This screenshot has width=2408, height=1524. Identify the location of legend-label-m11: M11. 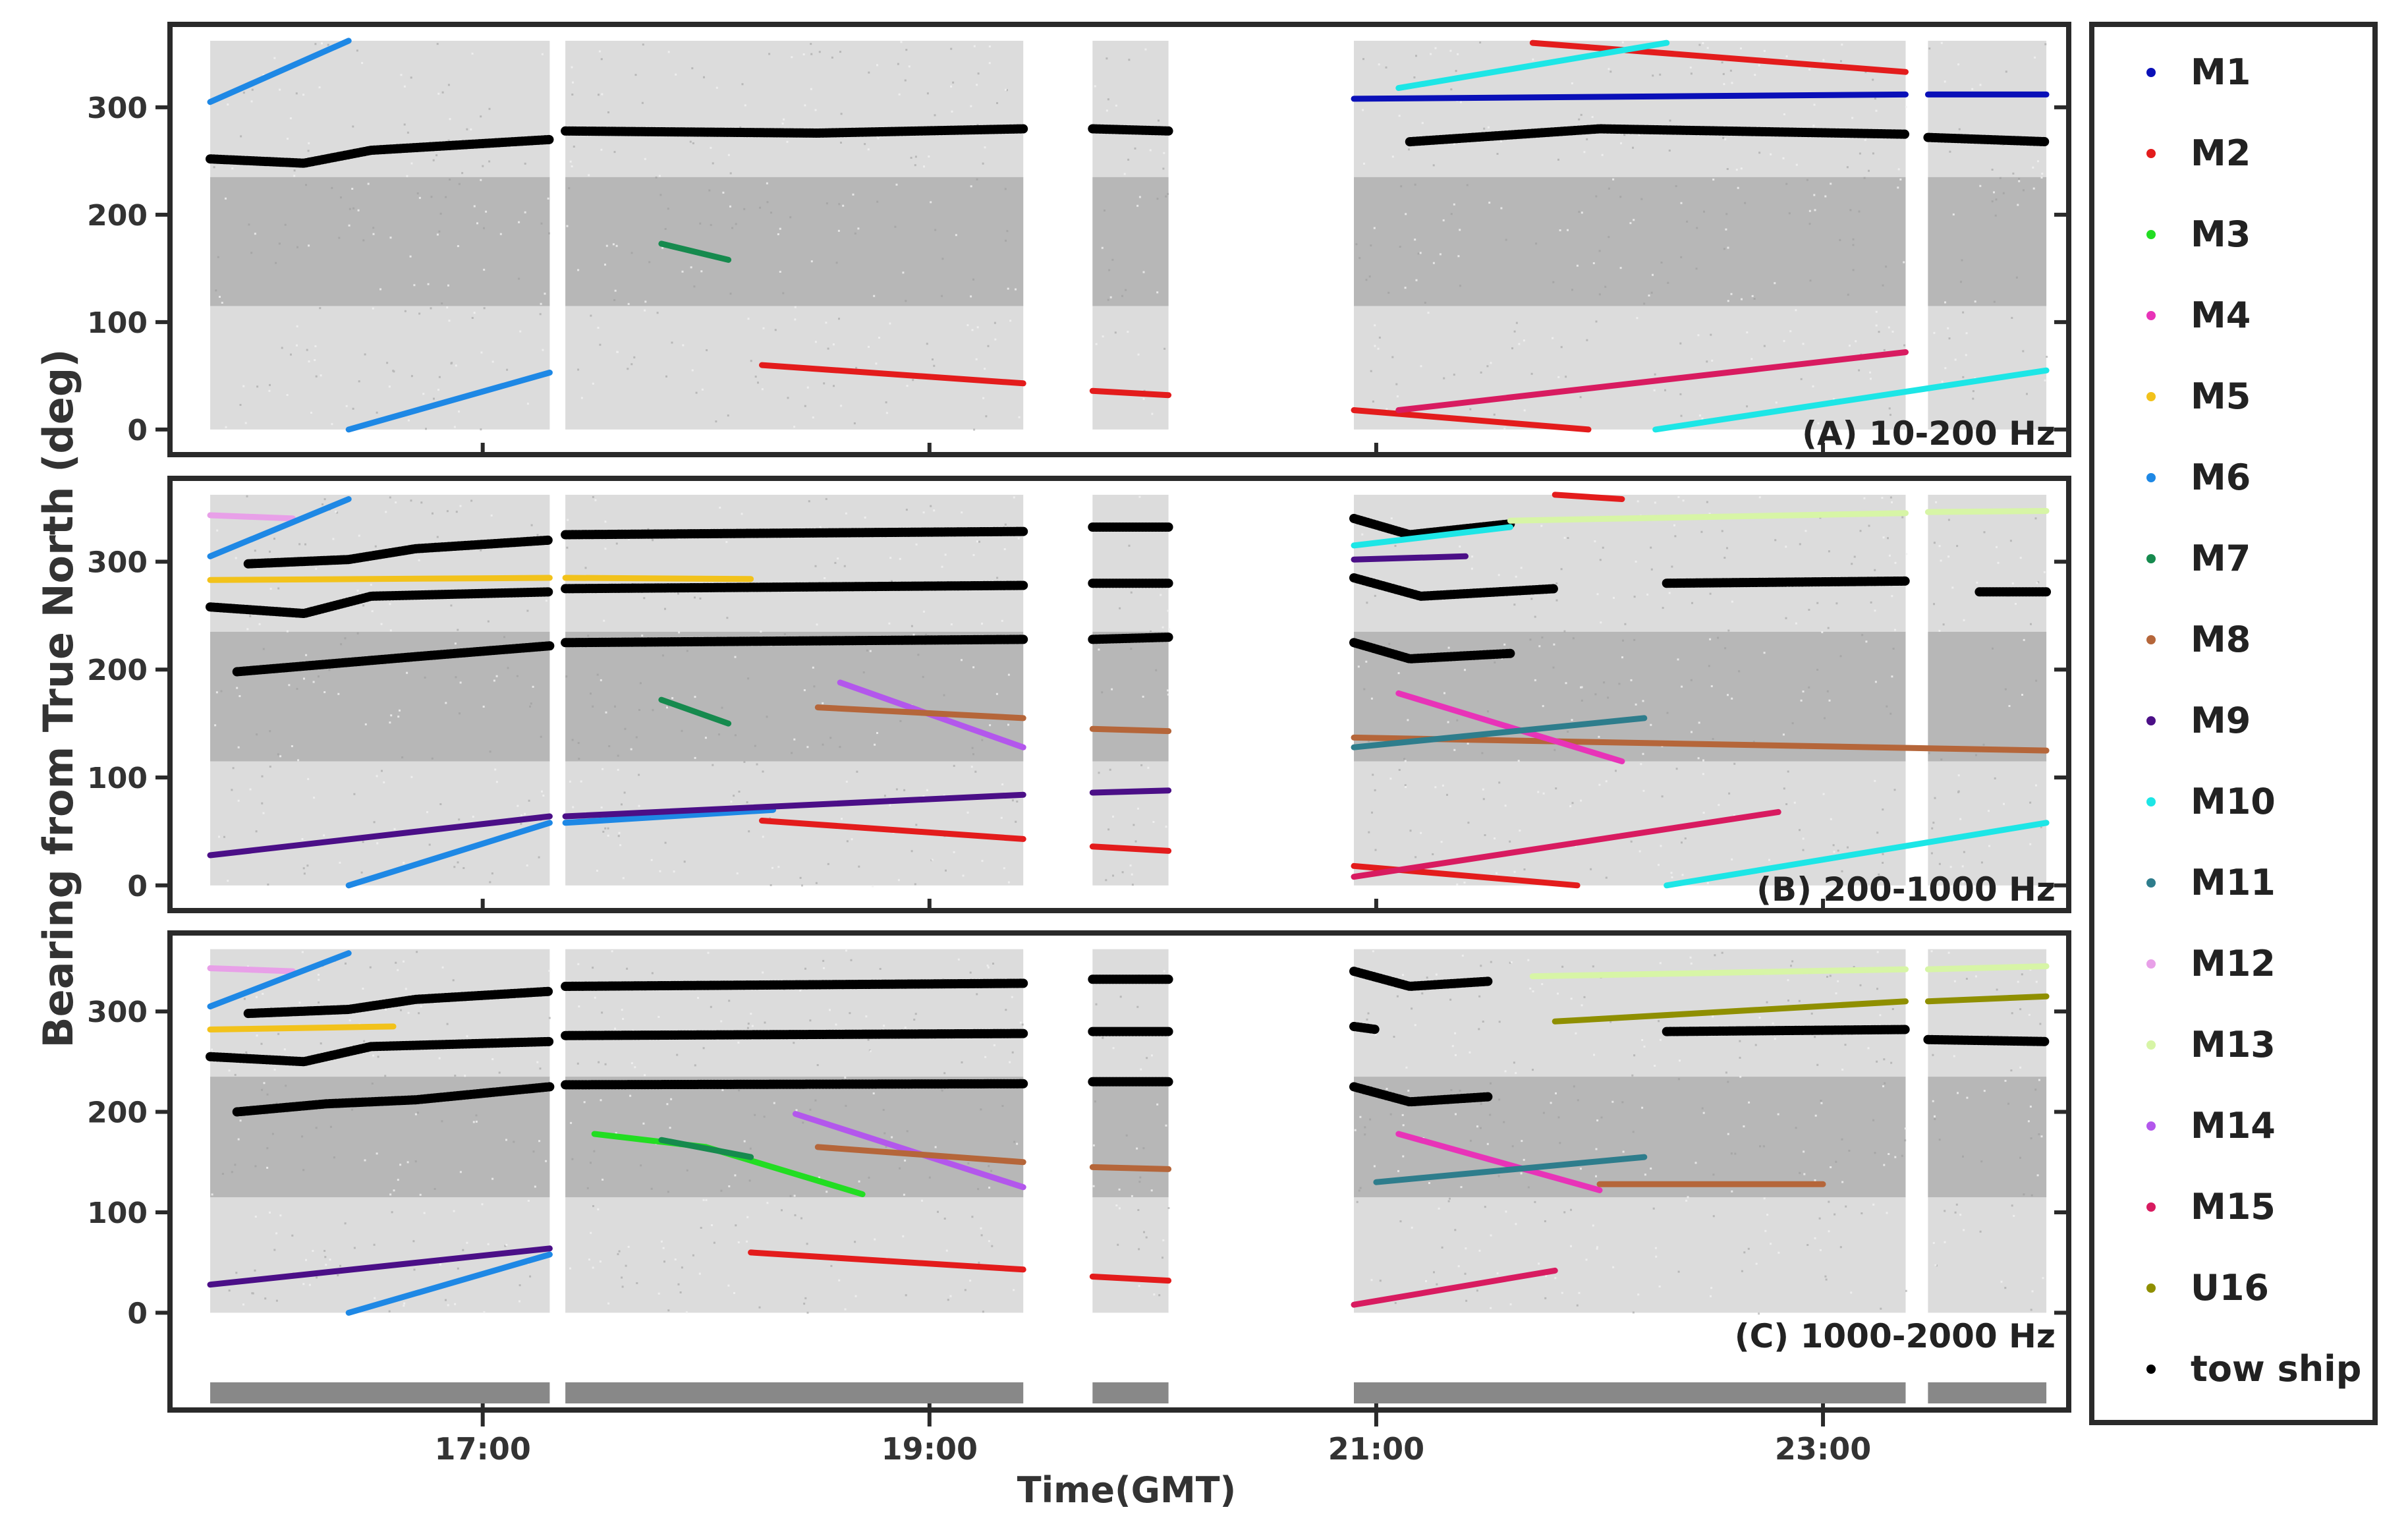
(2233, 882).